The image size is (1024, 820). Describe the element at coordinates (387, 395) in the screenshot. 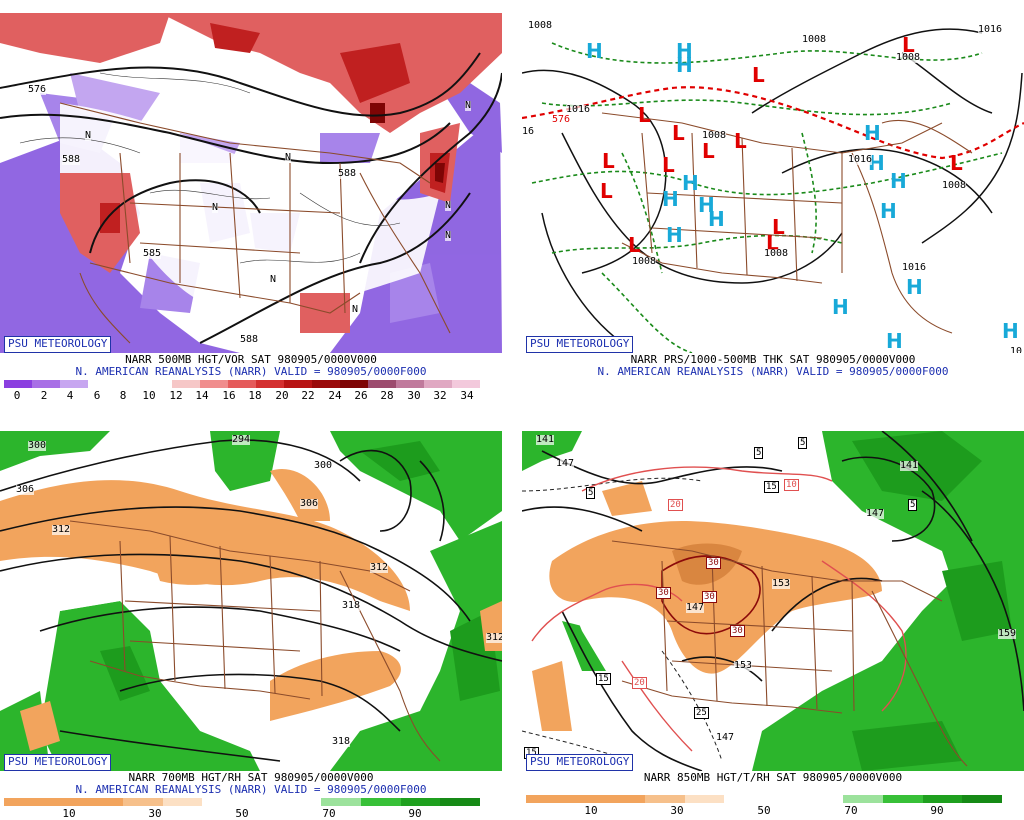

I see `colorbar-tick-label: 28` at that location.